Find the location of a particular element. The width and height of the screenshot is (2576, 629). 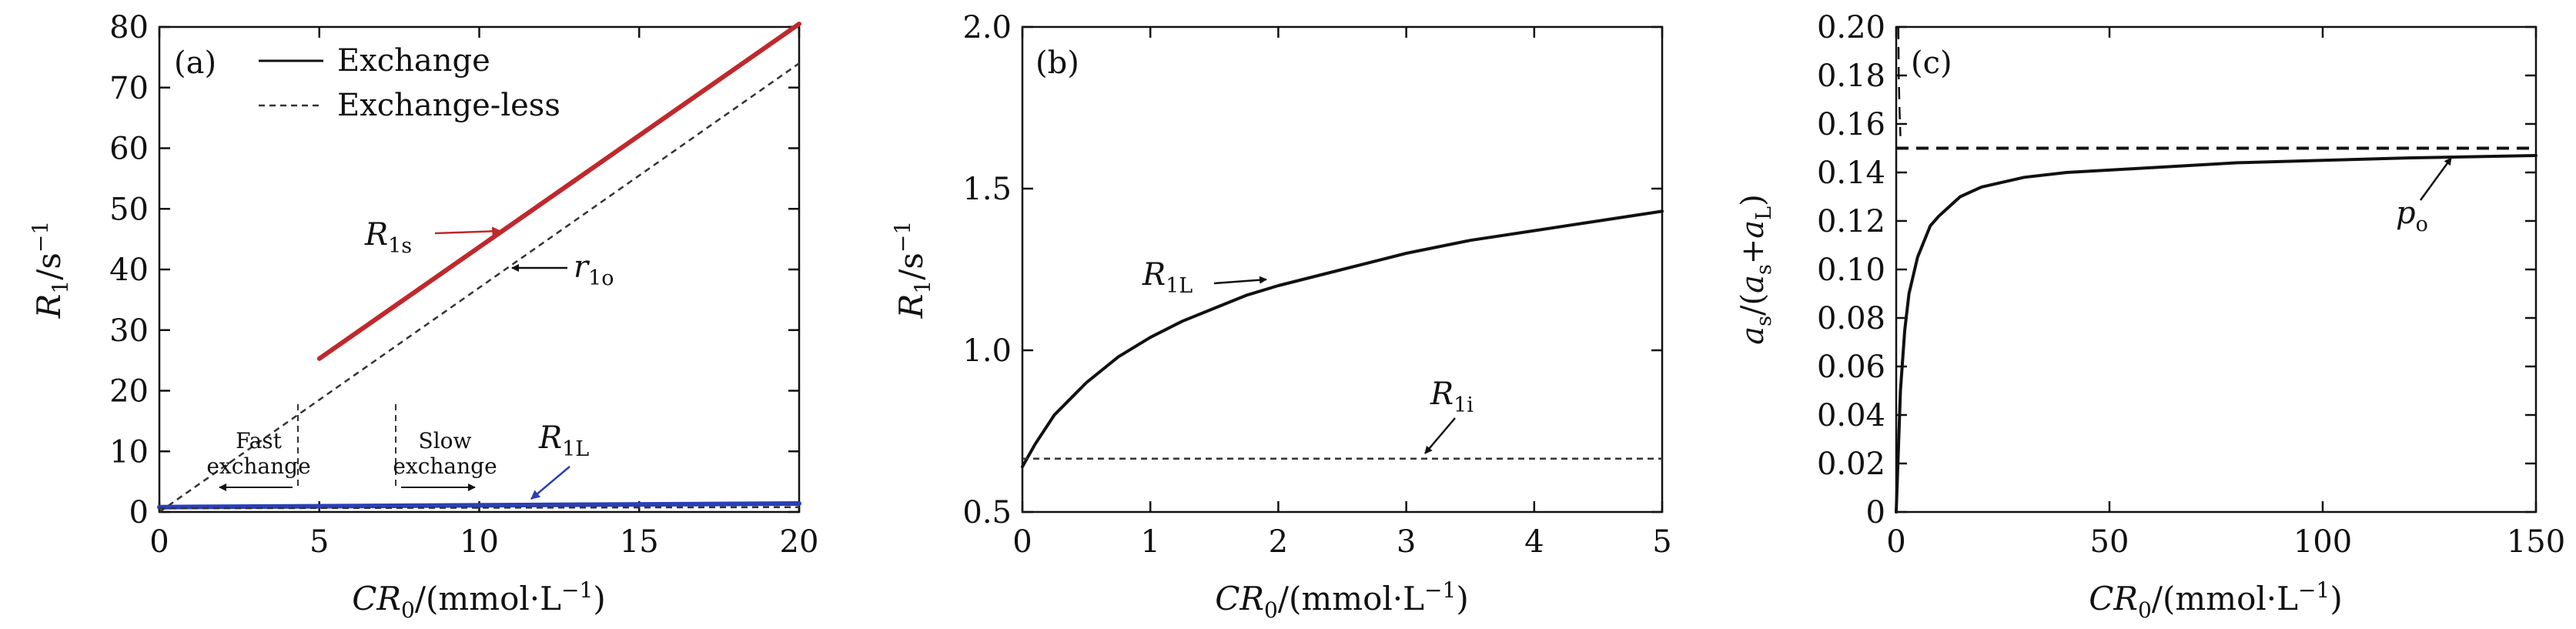

x-tick-label: 50 is located at coordinates (2109, 542).